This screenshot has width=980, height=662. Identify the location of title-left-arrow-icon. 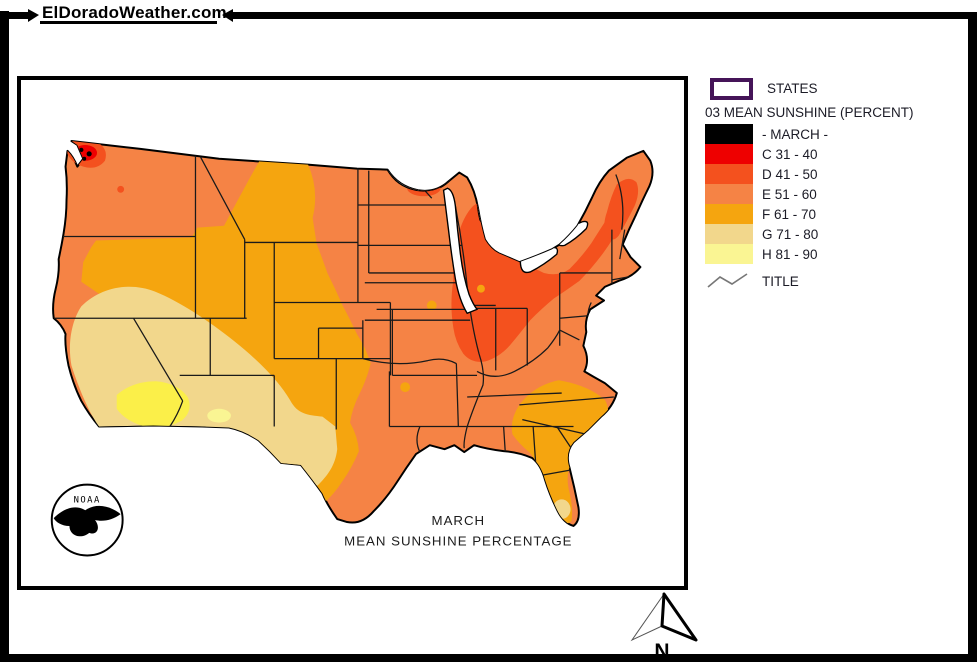
(33, 15).